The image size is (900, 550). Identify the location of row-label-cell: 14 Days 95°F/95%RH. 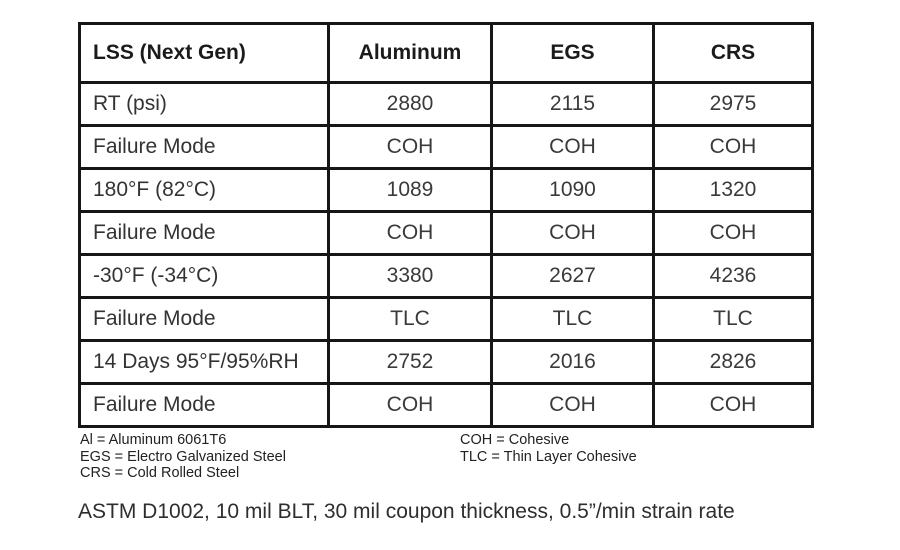
(204, 362).